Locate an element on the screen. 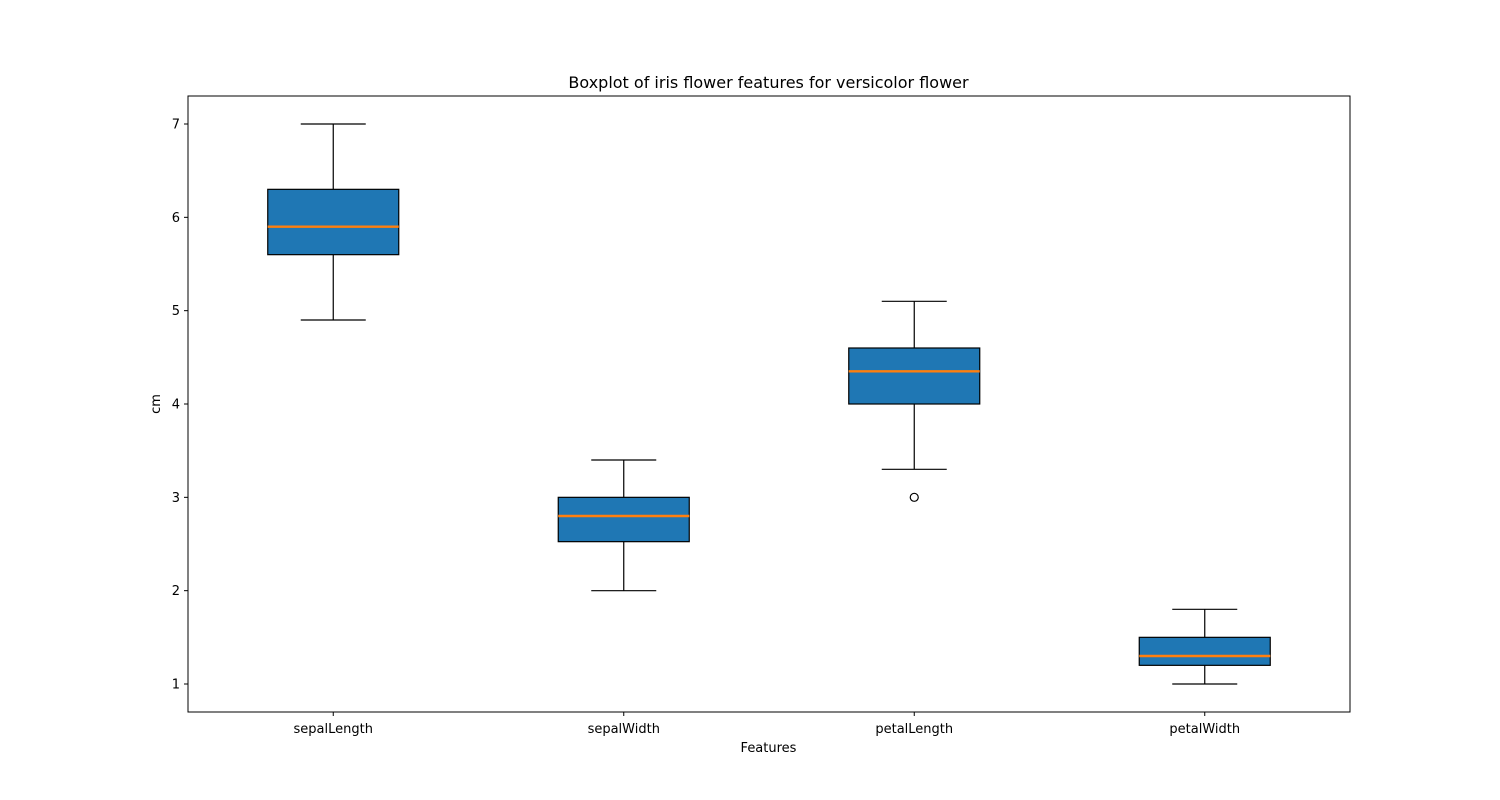  y-tick-label: 3 is located at coordinates (176, 498).